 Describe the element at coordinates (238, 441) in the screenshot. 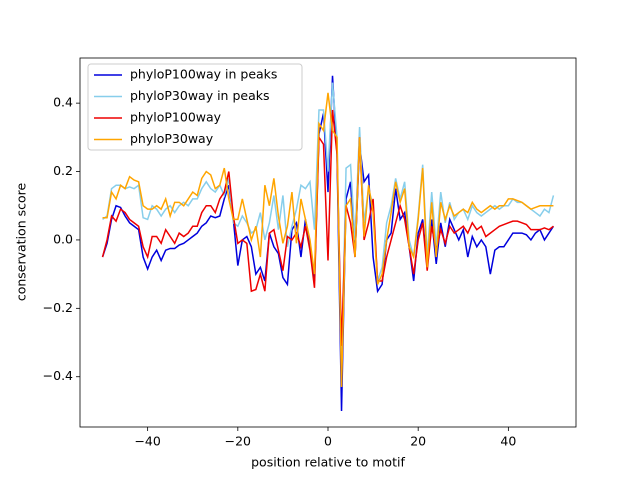

I see `x-tick-label: −20` at that location.